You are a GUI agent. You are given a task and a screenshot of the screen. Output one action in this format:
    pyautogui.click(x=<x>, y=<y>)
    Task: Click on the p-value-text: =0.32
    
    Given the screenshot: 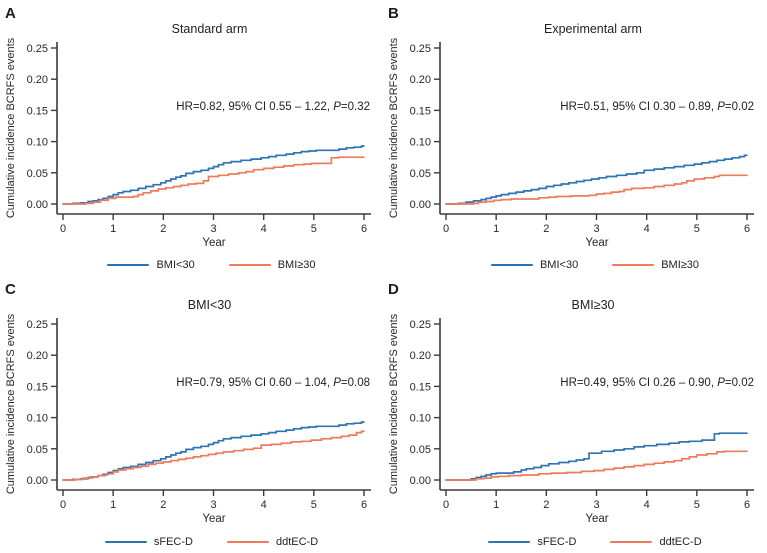 What is the action you would take?
    pyautogui.click(x=355, y=107)
    